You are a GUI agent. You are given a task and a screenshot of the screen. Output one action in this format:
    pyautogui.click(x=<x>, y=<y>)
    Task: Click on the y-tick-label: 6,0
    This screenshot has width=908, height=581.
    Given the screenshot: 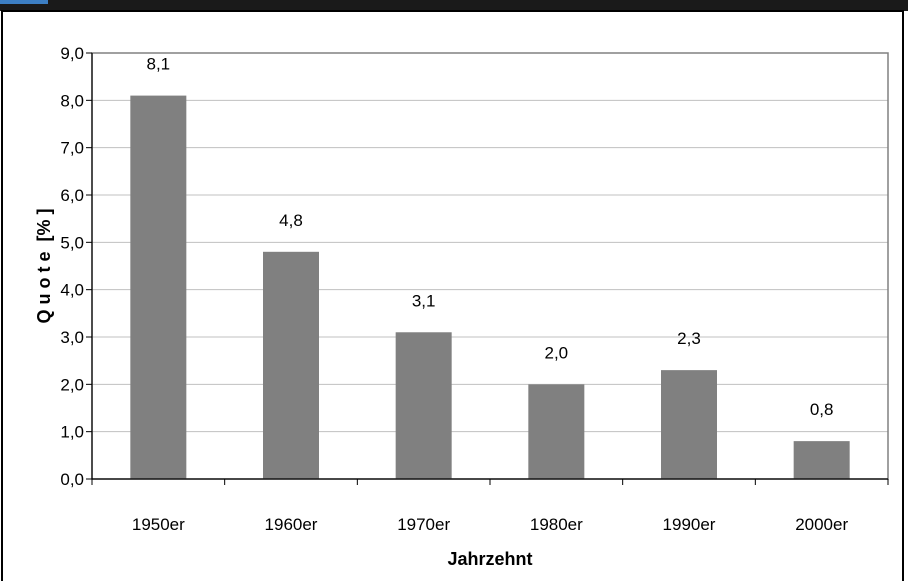 What is the action you would take?
    pyautogui.click(x=72, y=195)
    